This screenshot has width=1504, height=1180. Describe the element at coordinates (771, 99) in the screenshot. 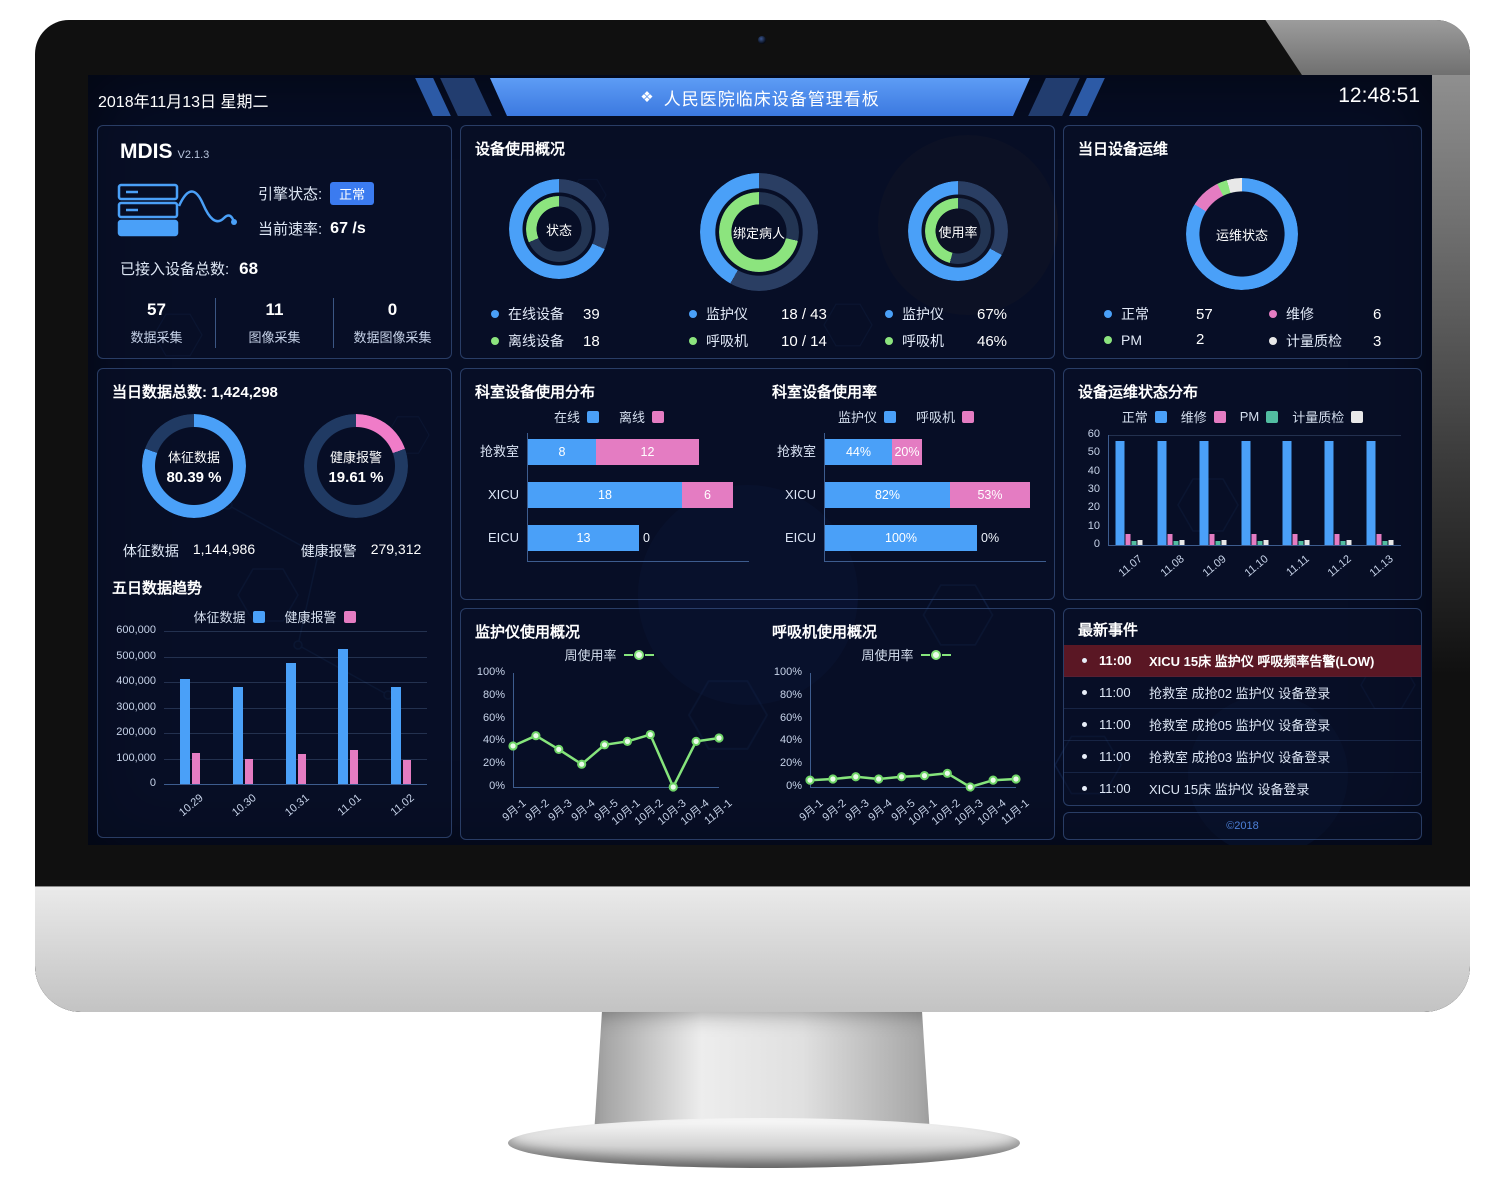

I see `page-title: 人民医院临床设备管理看板` at that location.